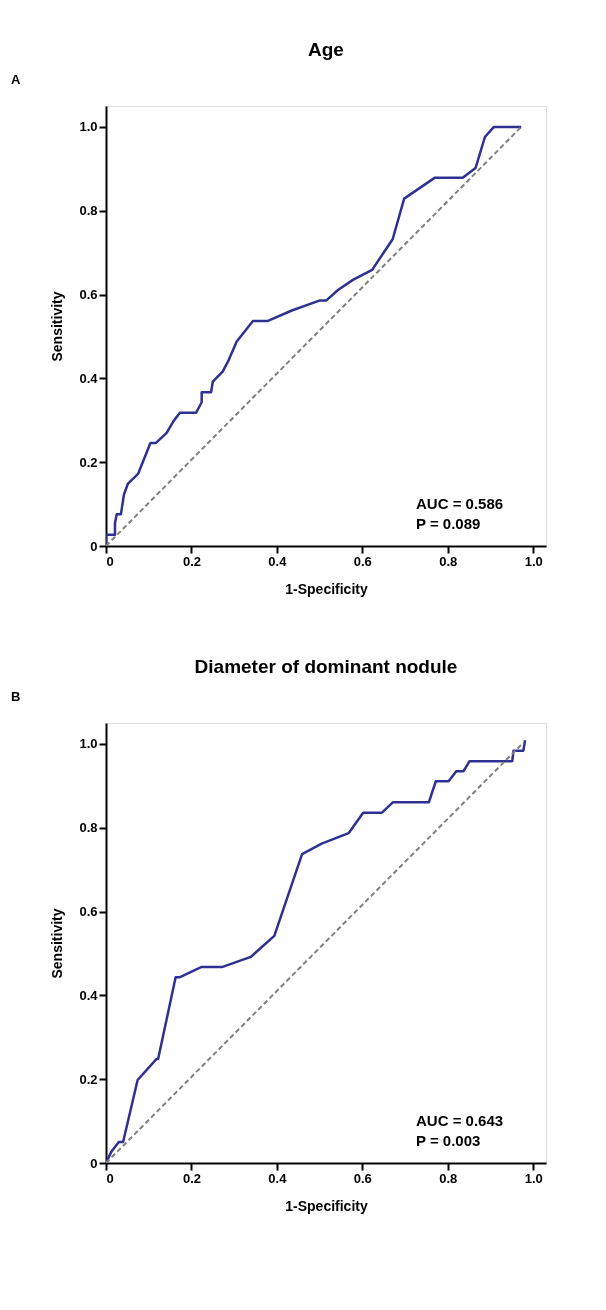  I want to click on annotation: P = 0.089, so click(448, 523).